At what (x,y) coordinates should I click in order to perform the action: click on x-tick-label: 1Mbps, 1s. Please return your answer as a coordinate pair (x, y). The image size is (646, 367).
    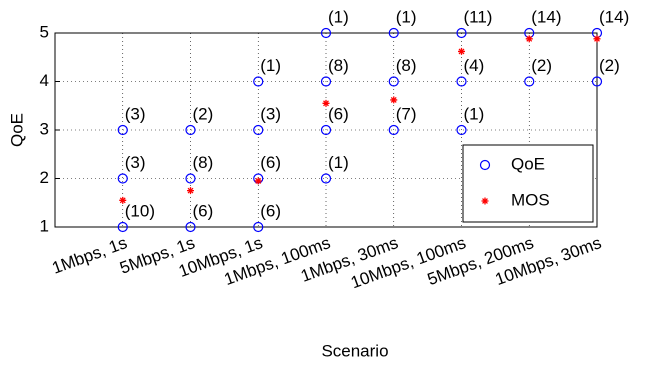
    Looking at the image, I should click on (89, 255).